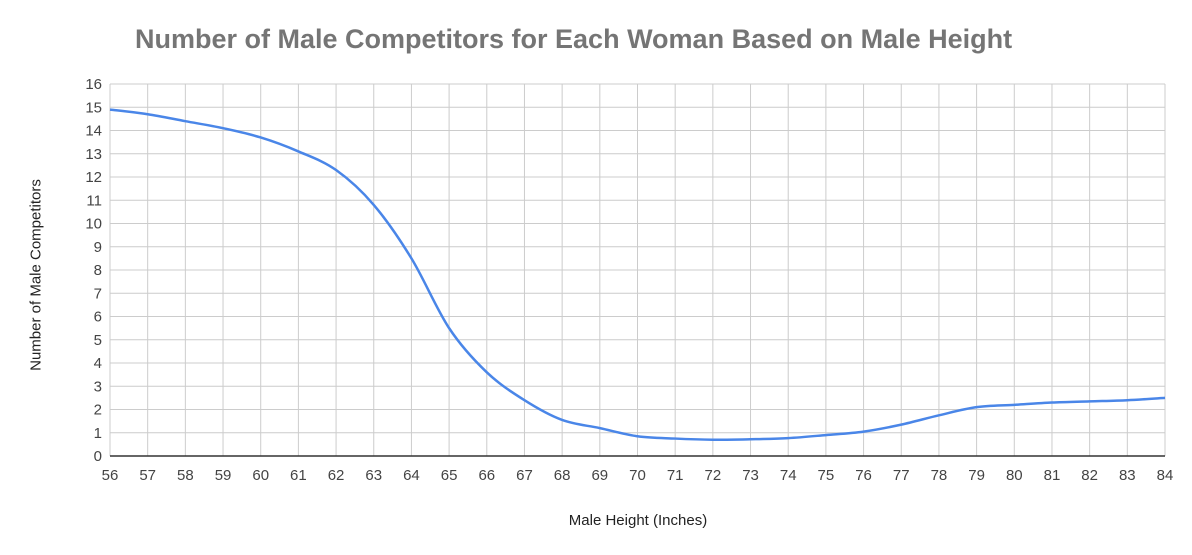  Describe the element at coordinates (1127, 475) in the screenshot. I see `x-tick-label: 83` at that location.